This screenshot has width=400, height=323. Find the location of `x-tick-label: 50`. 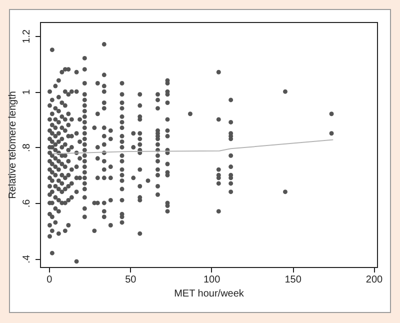

x-tick-label: 50 is located at coordinates (131, 280).